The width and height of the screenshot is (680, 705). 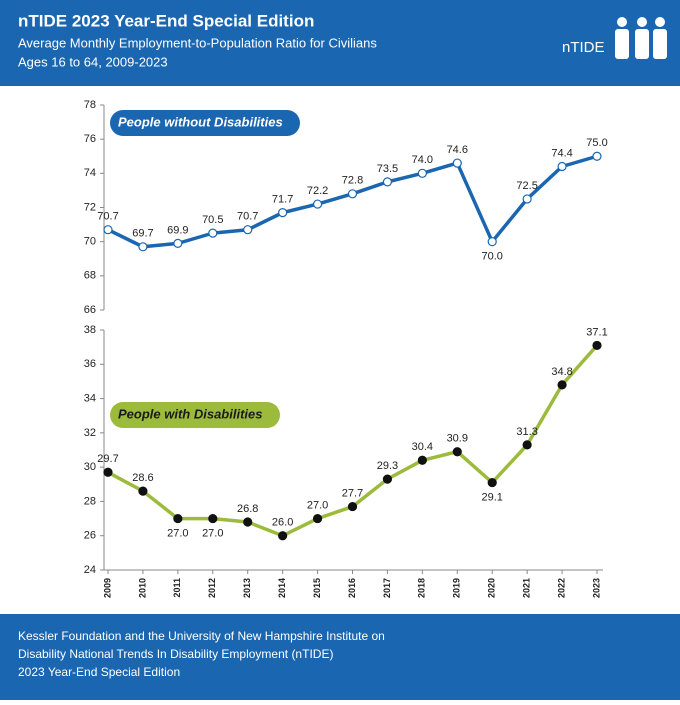 What do you see at coordinates (190, 413) in the screenshot?
I see `series-label: People with Disabilities` at bounding box center [190, 413].